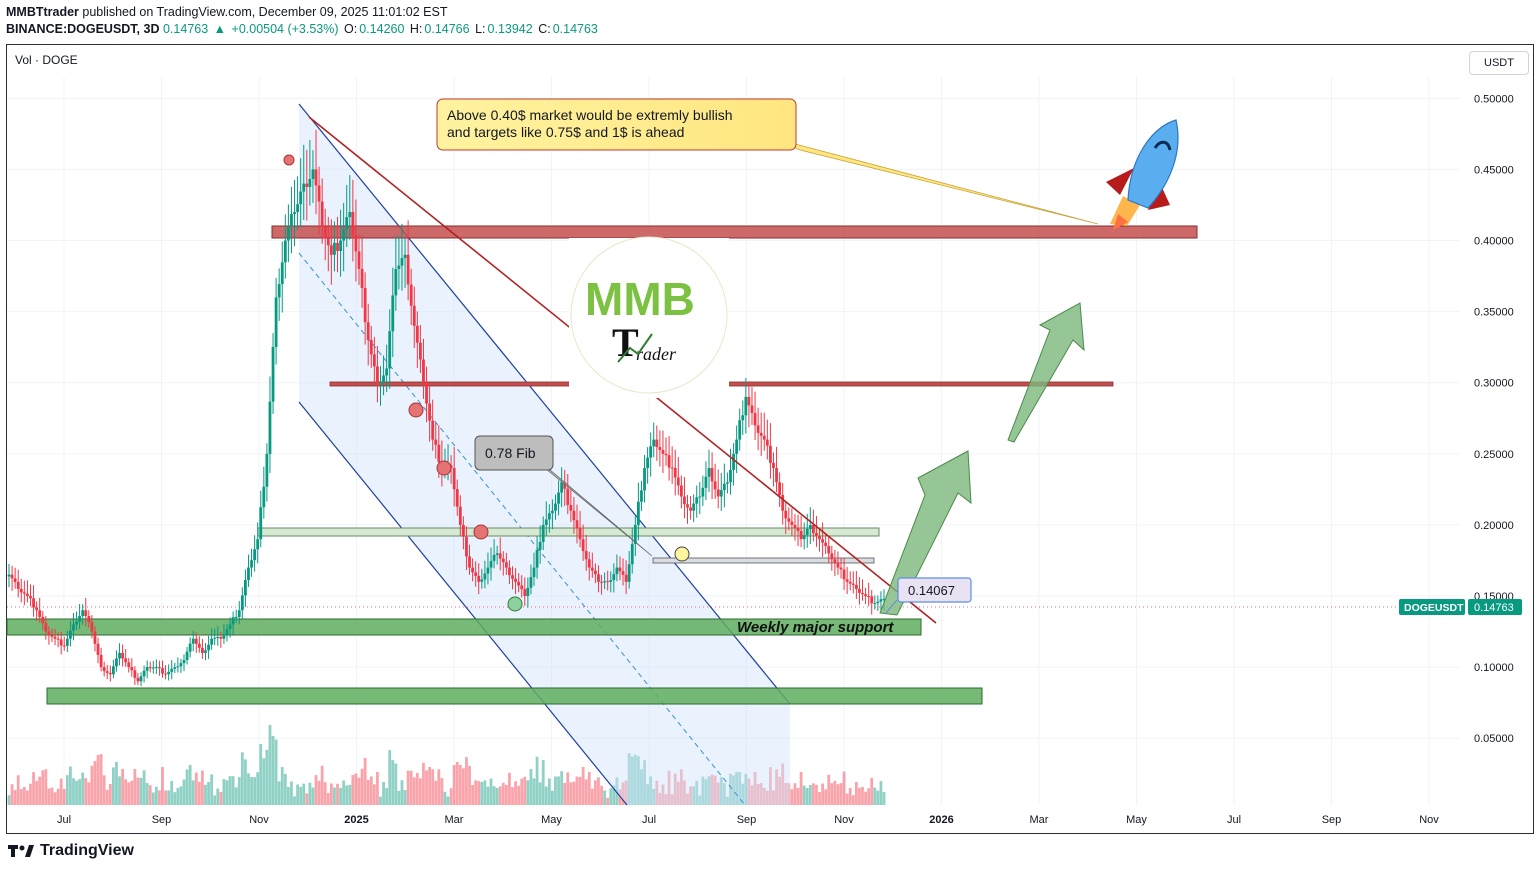 The height and width of the screenshot is (870, 1540). I want to click on price-tick-label: 0.25000, so click(1494, 455).